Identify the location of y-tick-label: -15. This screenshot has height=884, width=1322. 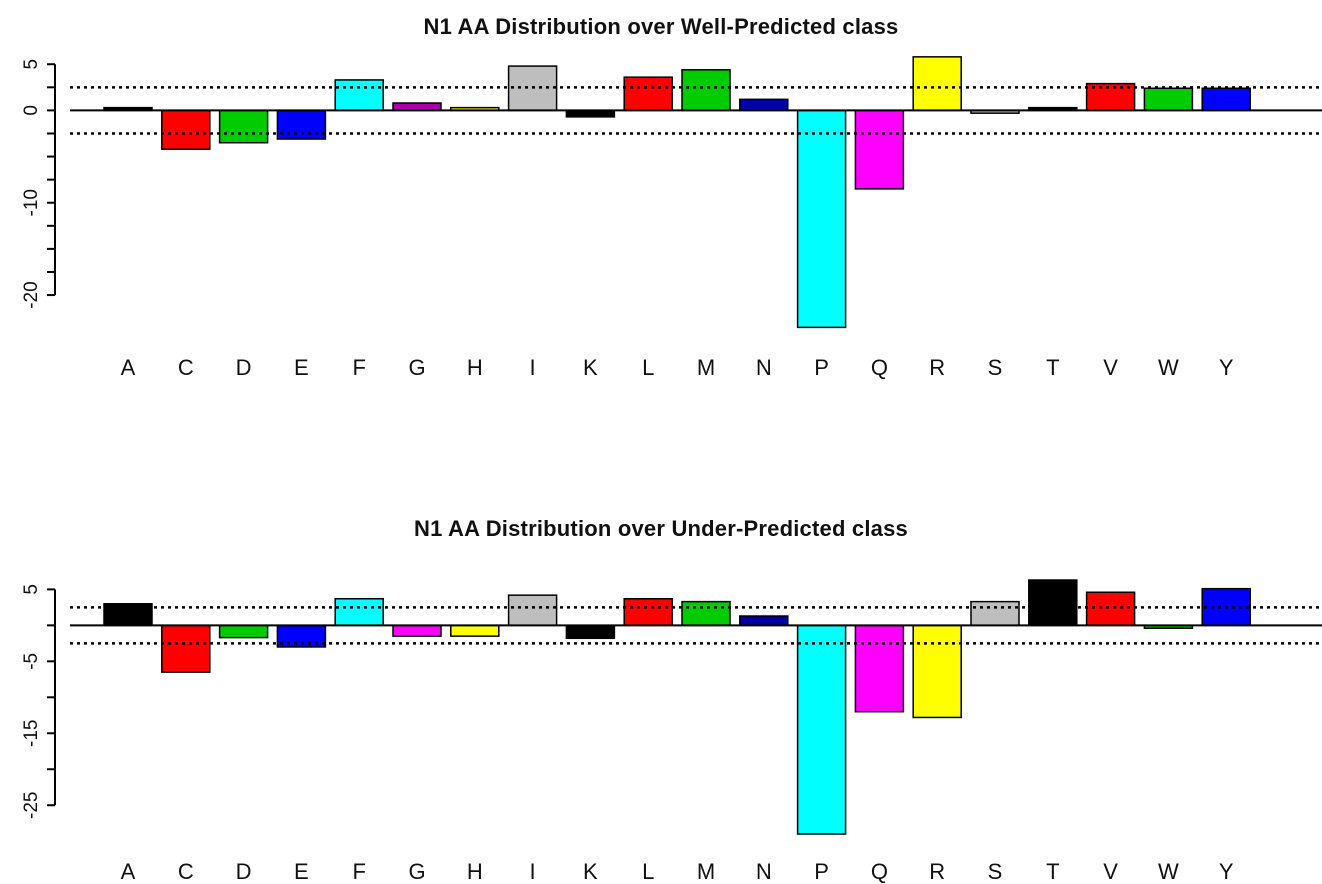
(31, 733).